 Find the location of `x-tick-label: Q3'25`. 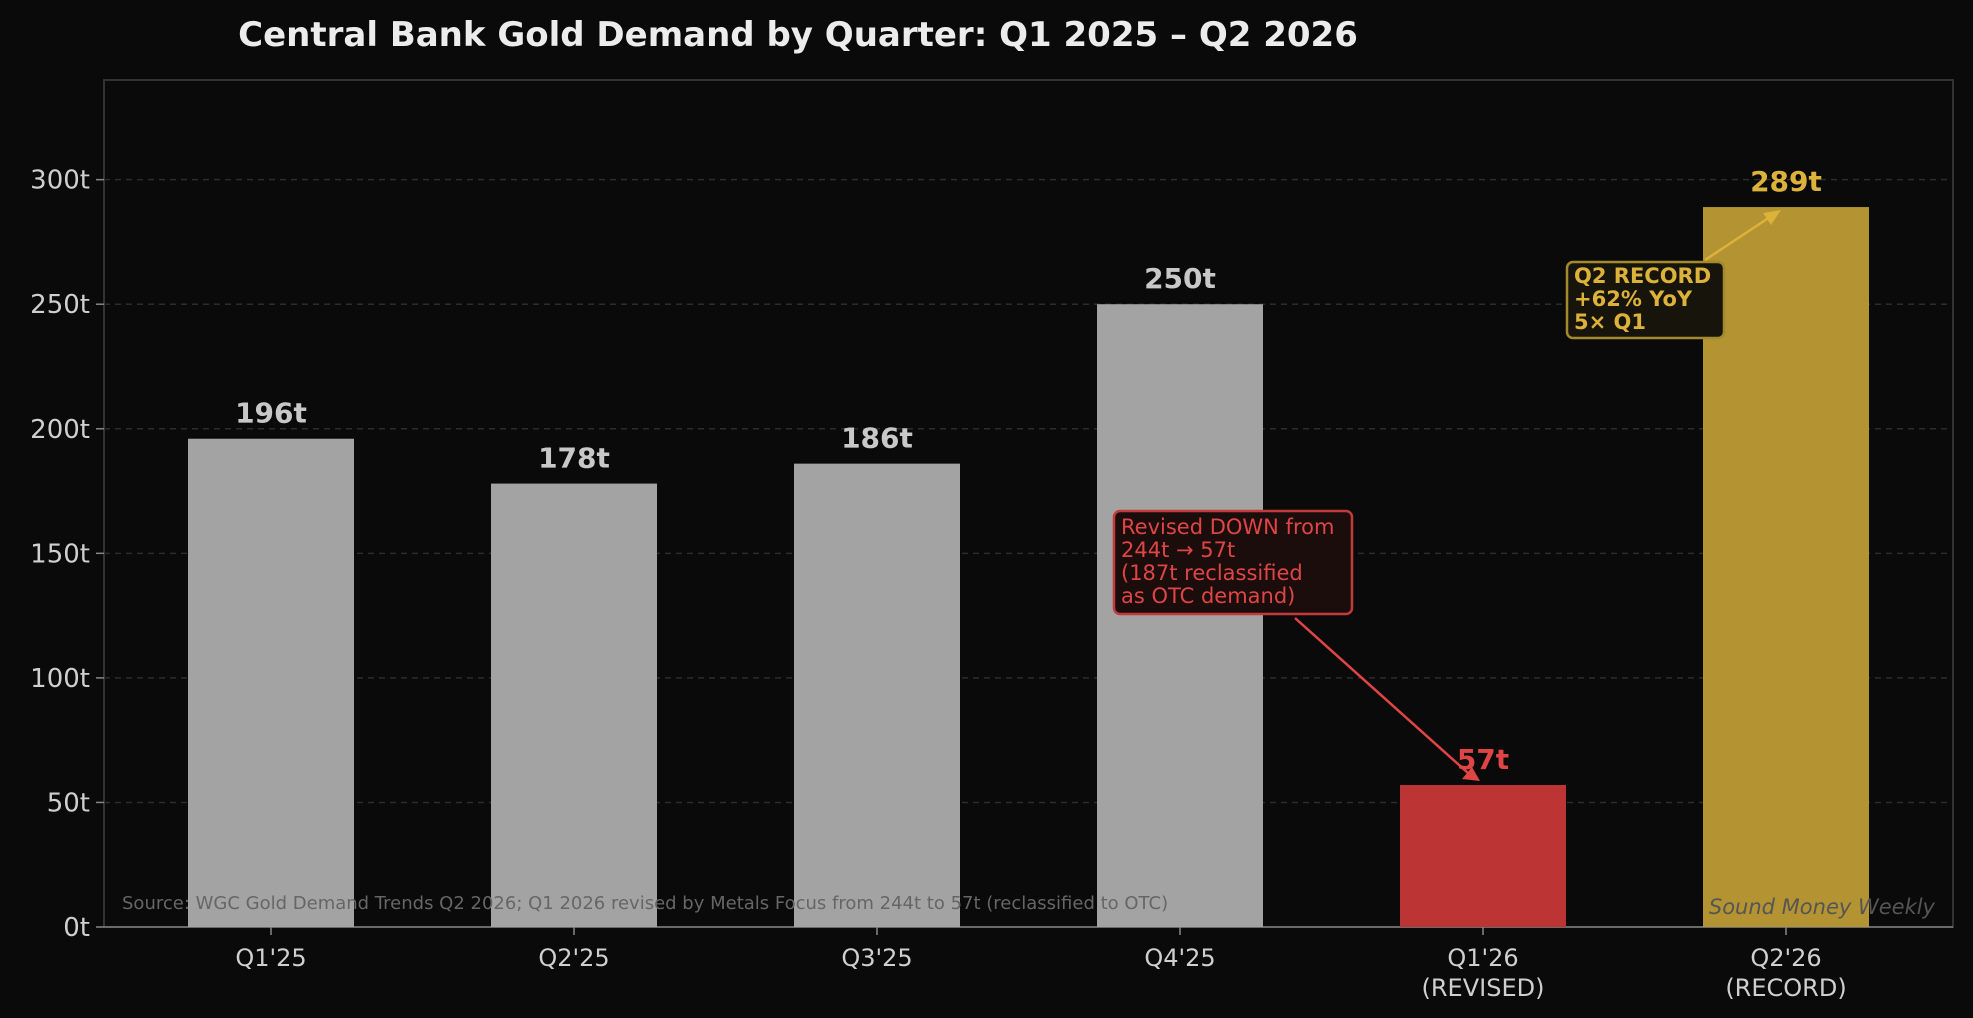

x-tick-label: Q3'25 is located at coordinates (876, 958).